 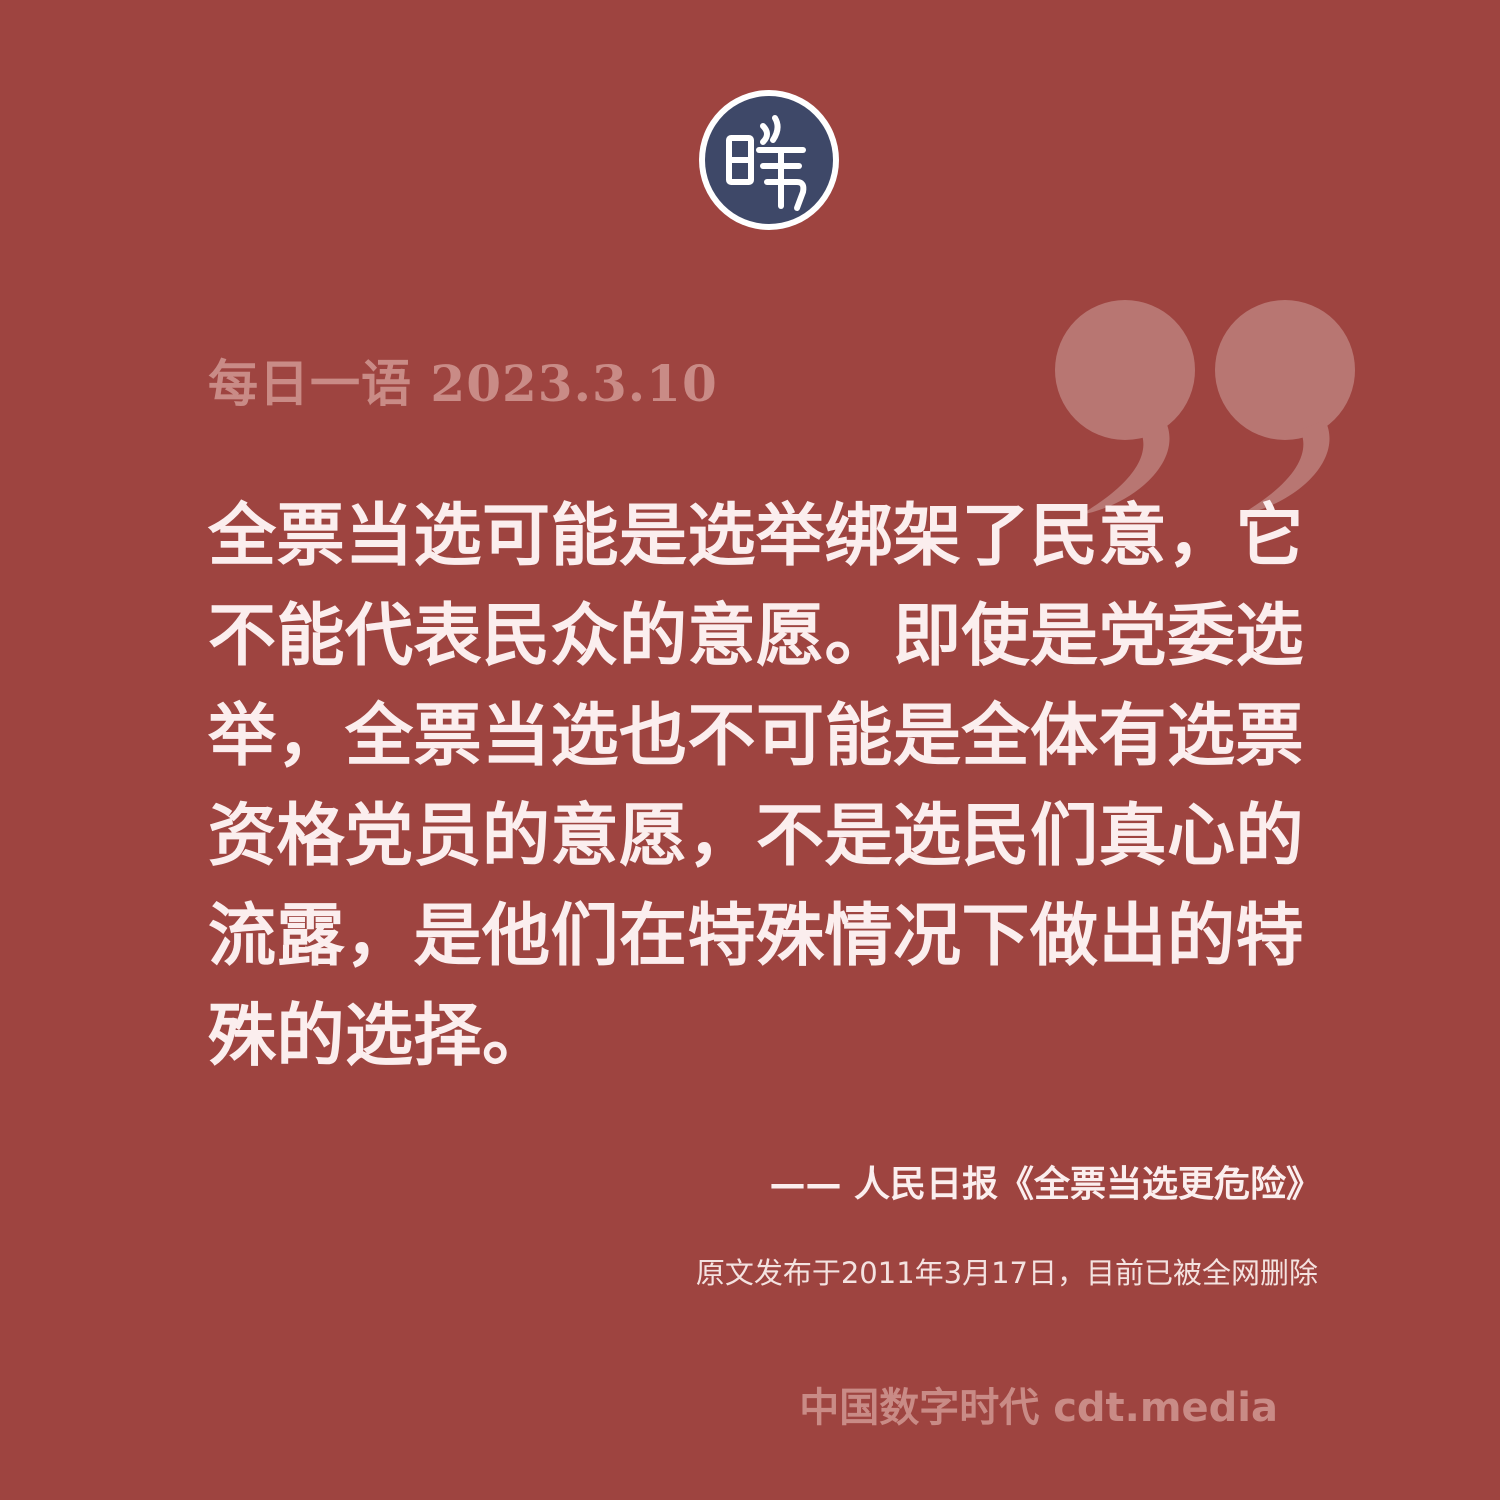 I want to click on footer-brand: 中国数字时代 cdt.media, so click(x=1038, y=1408).